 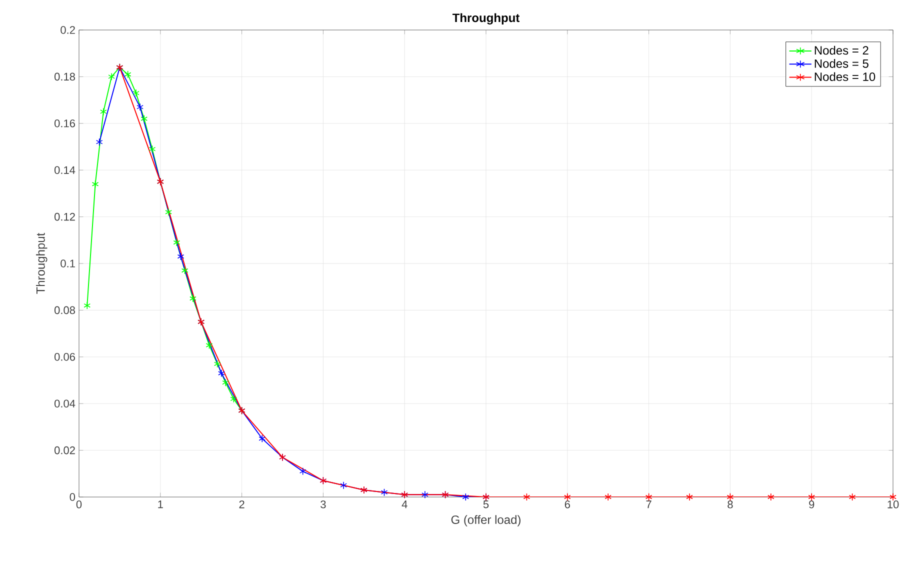 I want to click on y-tick-label: 0.14, so click(x=65, y=170).